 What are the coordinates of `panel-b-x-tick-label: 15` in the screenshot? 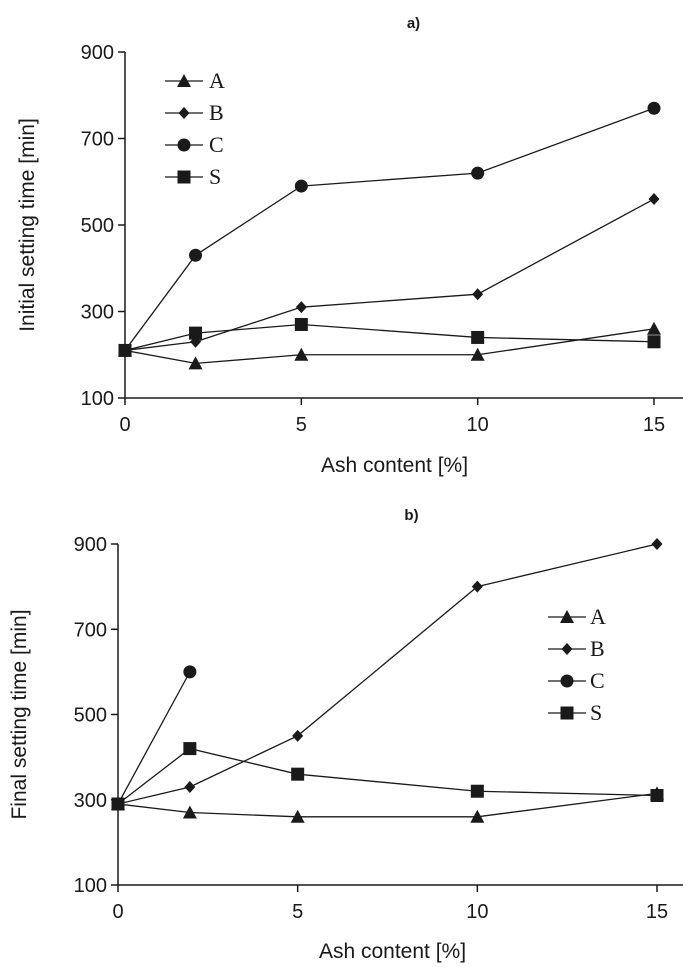 It's located at (657, 912).